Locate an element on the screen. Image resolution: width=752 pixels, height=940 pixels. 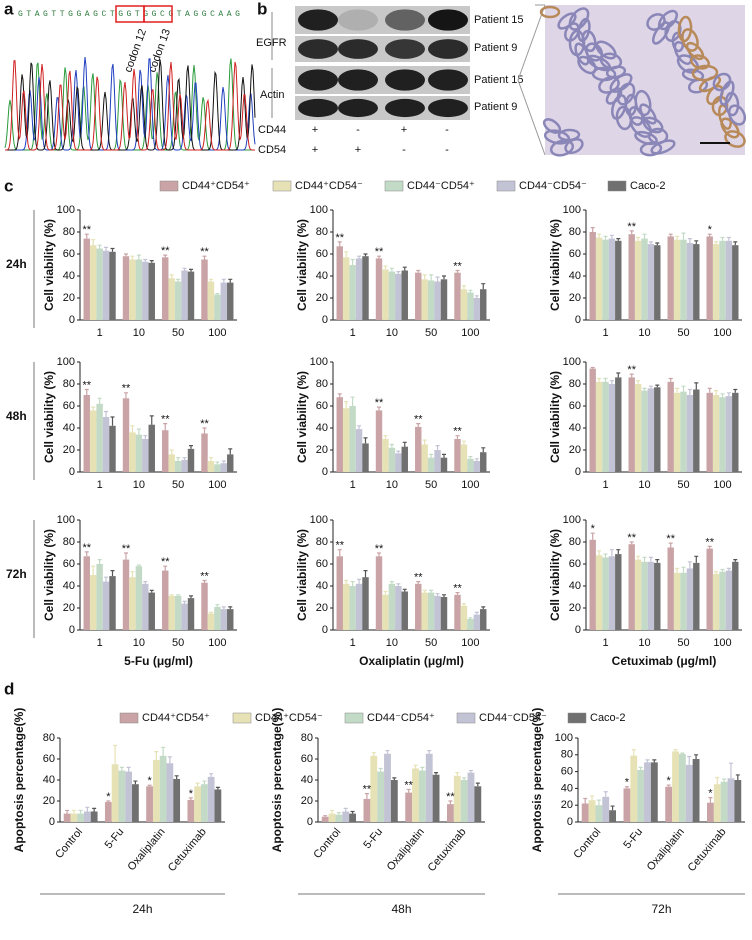
x-tick-label: 5-Fu is located at coordinates (373, 838).